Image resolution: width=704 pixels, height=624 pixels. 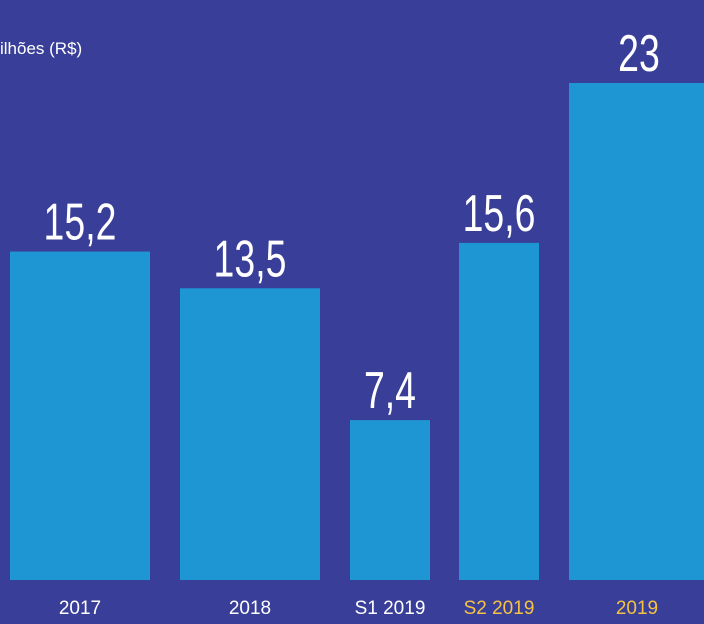 I want to click on value-label: 15,6, so click(x=499, y=213).